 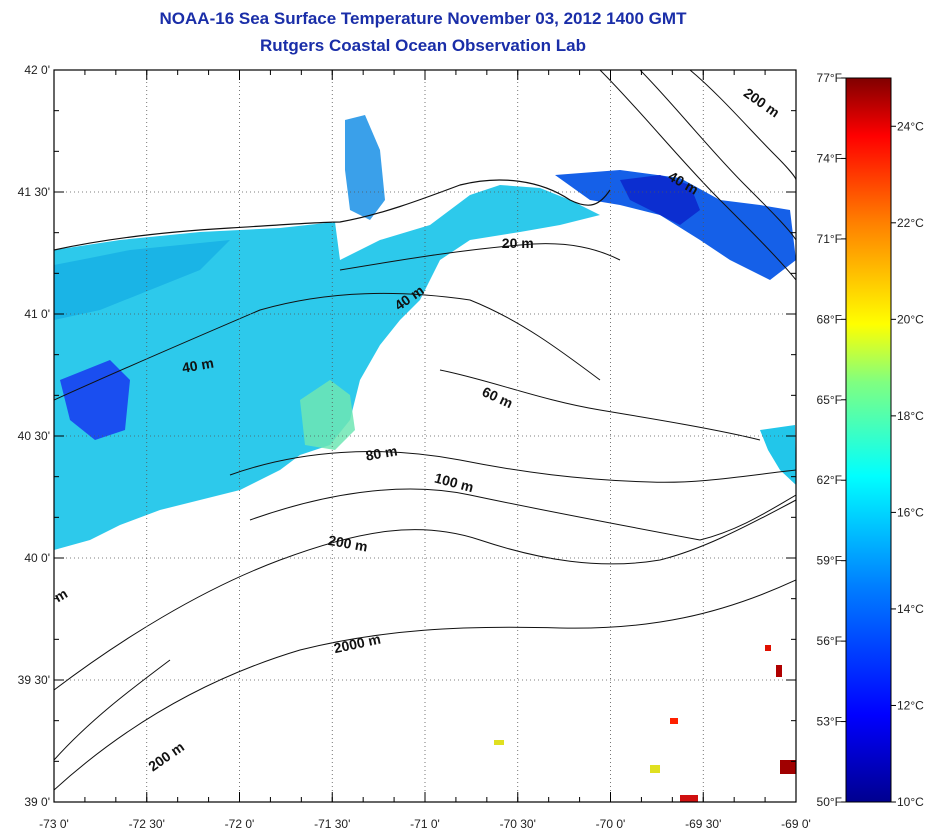 What do you see at coordinates (454, 483) in the screenshot?
I see `contour-label: 100 m` at bounding box center [454, 483].